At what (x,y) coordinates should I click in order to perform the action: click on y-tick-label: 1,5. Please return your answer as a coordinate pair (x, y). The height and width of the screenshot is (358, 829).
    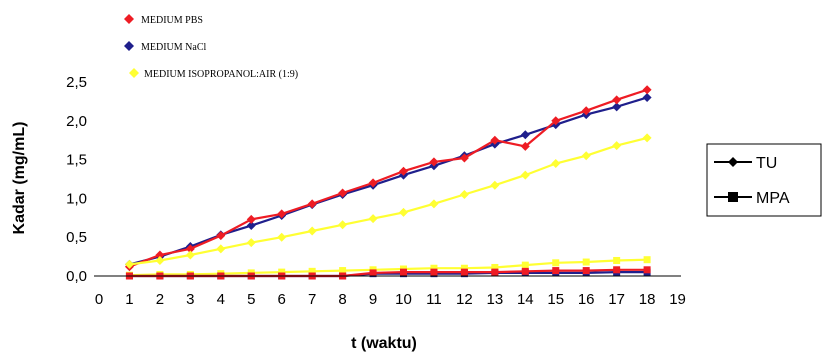
    Looking at the image, I should click on (76, 160).